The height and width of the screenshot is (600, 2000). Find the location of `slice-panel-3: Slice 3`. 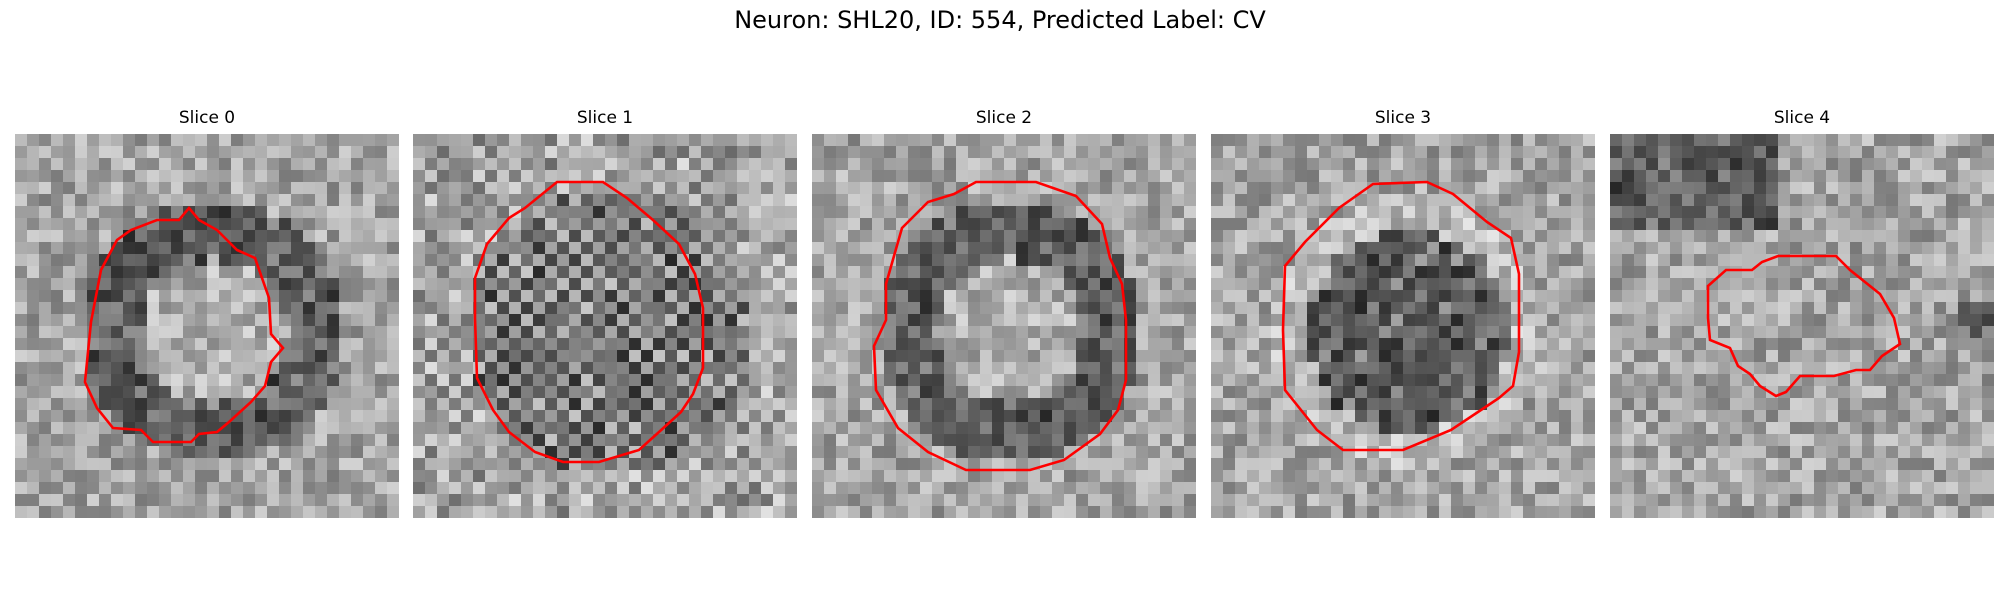

slice-panel-3: Slice 3 is located at coordinates (1403, 313).